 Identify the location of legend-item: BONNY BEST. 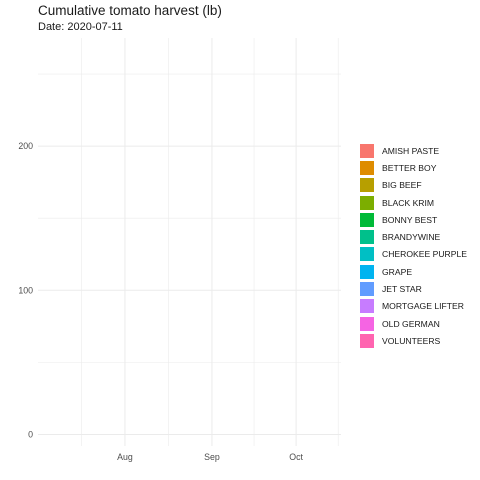
(419, 219).